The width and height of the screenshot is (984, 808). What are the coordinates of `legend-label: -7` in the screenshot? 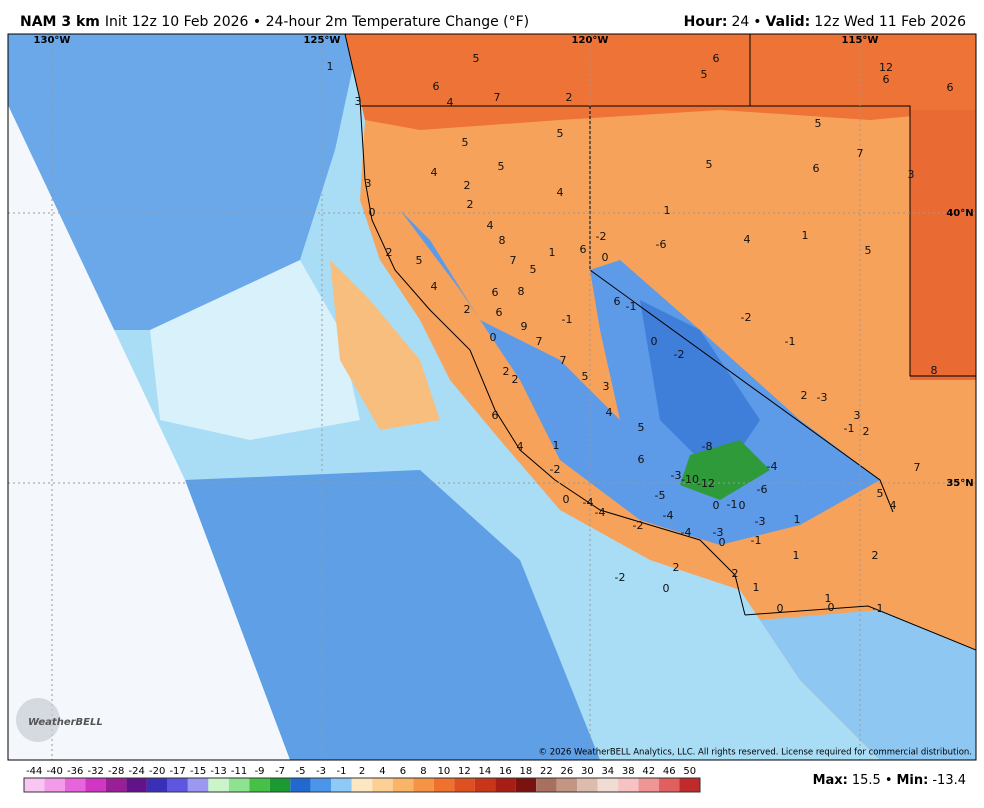 It's located at (280, 771).